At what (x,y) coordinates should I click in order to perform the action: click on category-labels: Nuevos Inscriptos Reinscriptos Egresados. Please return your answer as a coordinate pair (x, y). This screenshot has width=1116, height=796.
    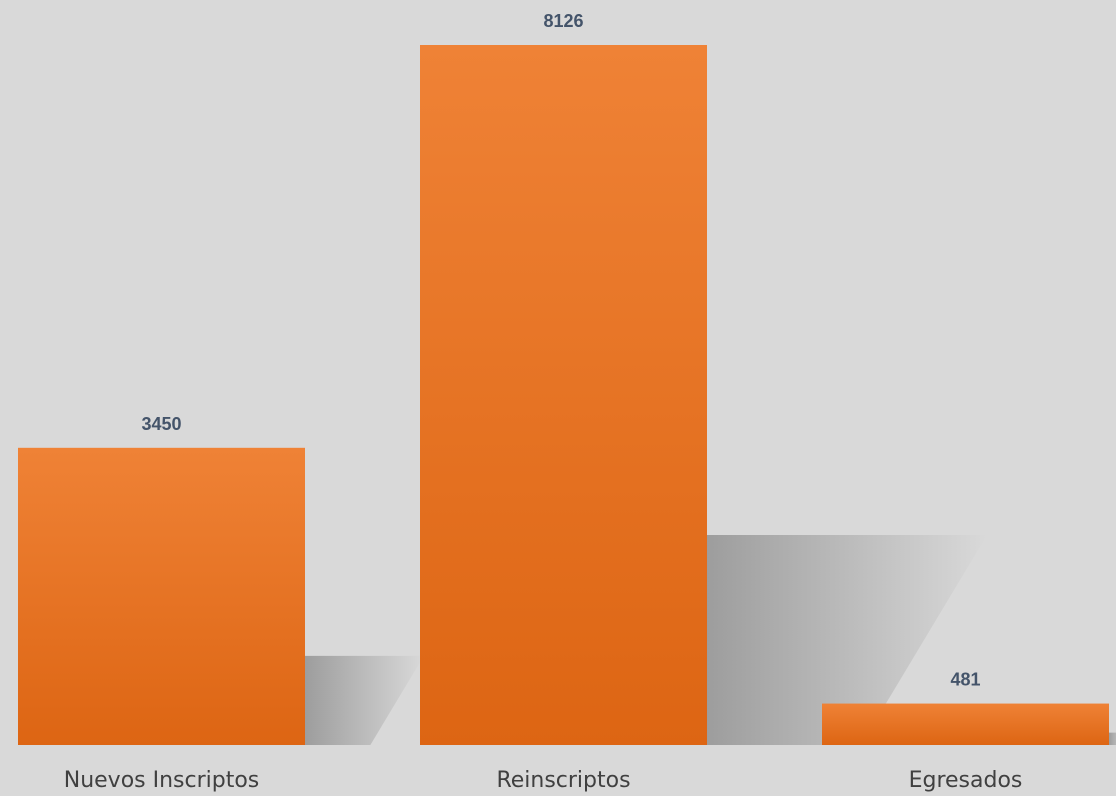
    Looking at the image, I should click on (543, 780).